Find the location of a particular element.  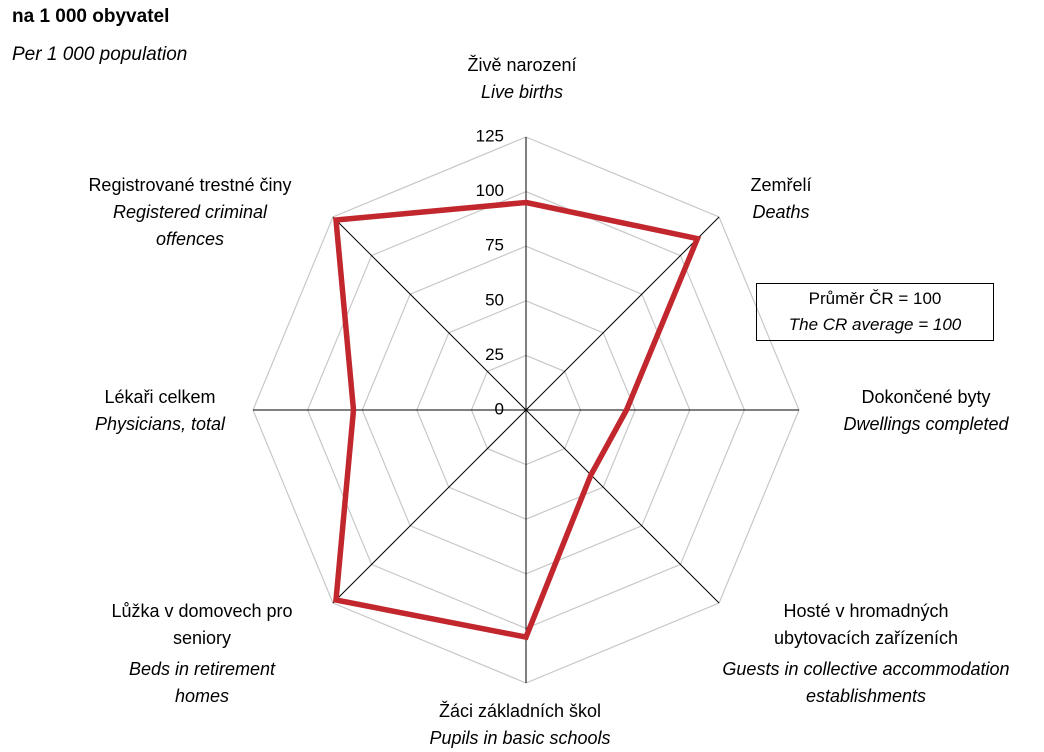

category-label: Registrované trestné činy is located at coordinates (190, 185).